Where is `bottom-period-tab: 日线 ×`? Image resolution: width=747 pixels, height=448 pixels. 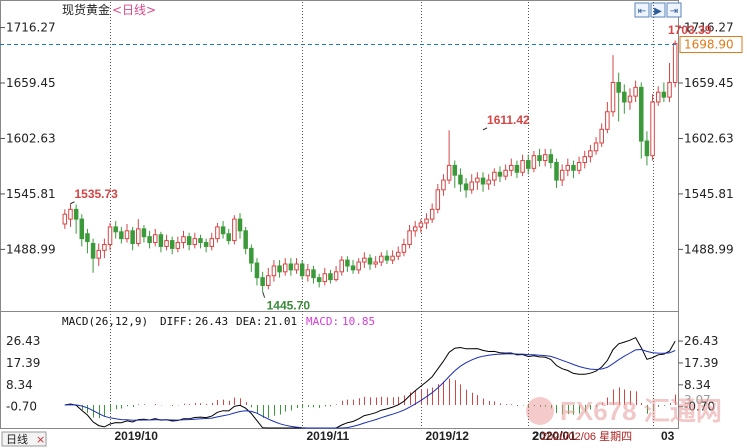
bottom-period-tab: 日线 × is located at coordinates (24, 439).